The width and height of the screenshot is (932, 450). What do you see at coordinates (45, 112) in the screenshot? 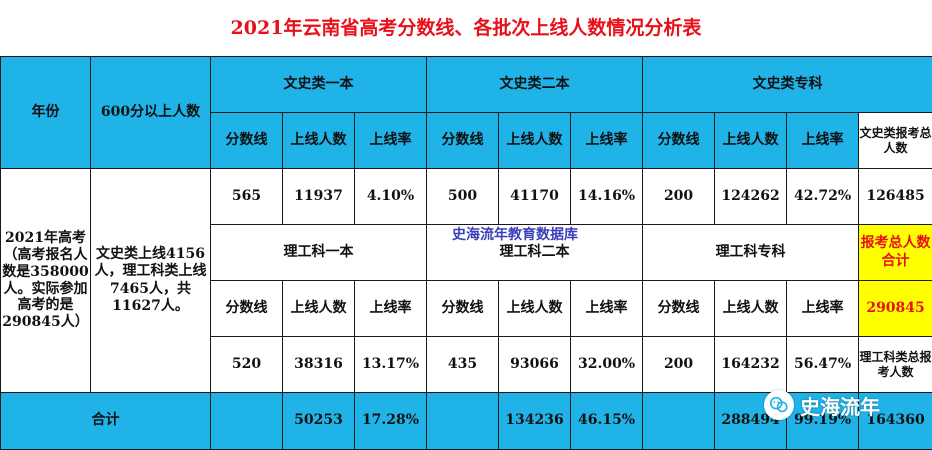
I see `header-year: 年份` at bounding box center [45, 112].